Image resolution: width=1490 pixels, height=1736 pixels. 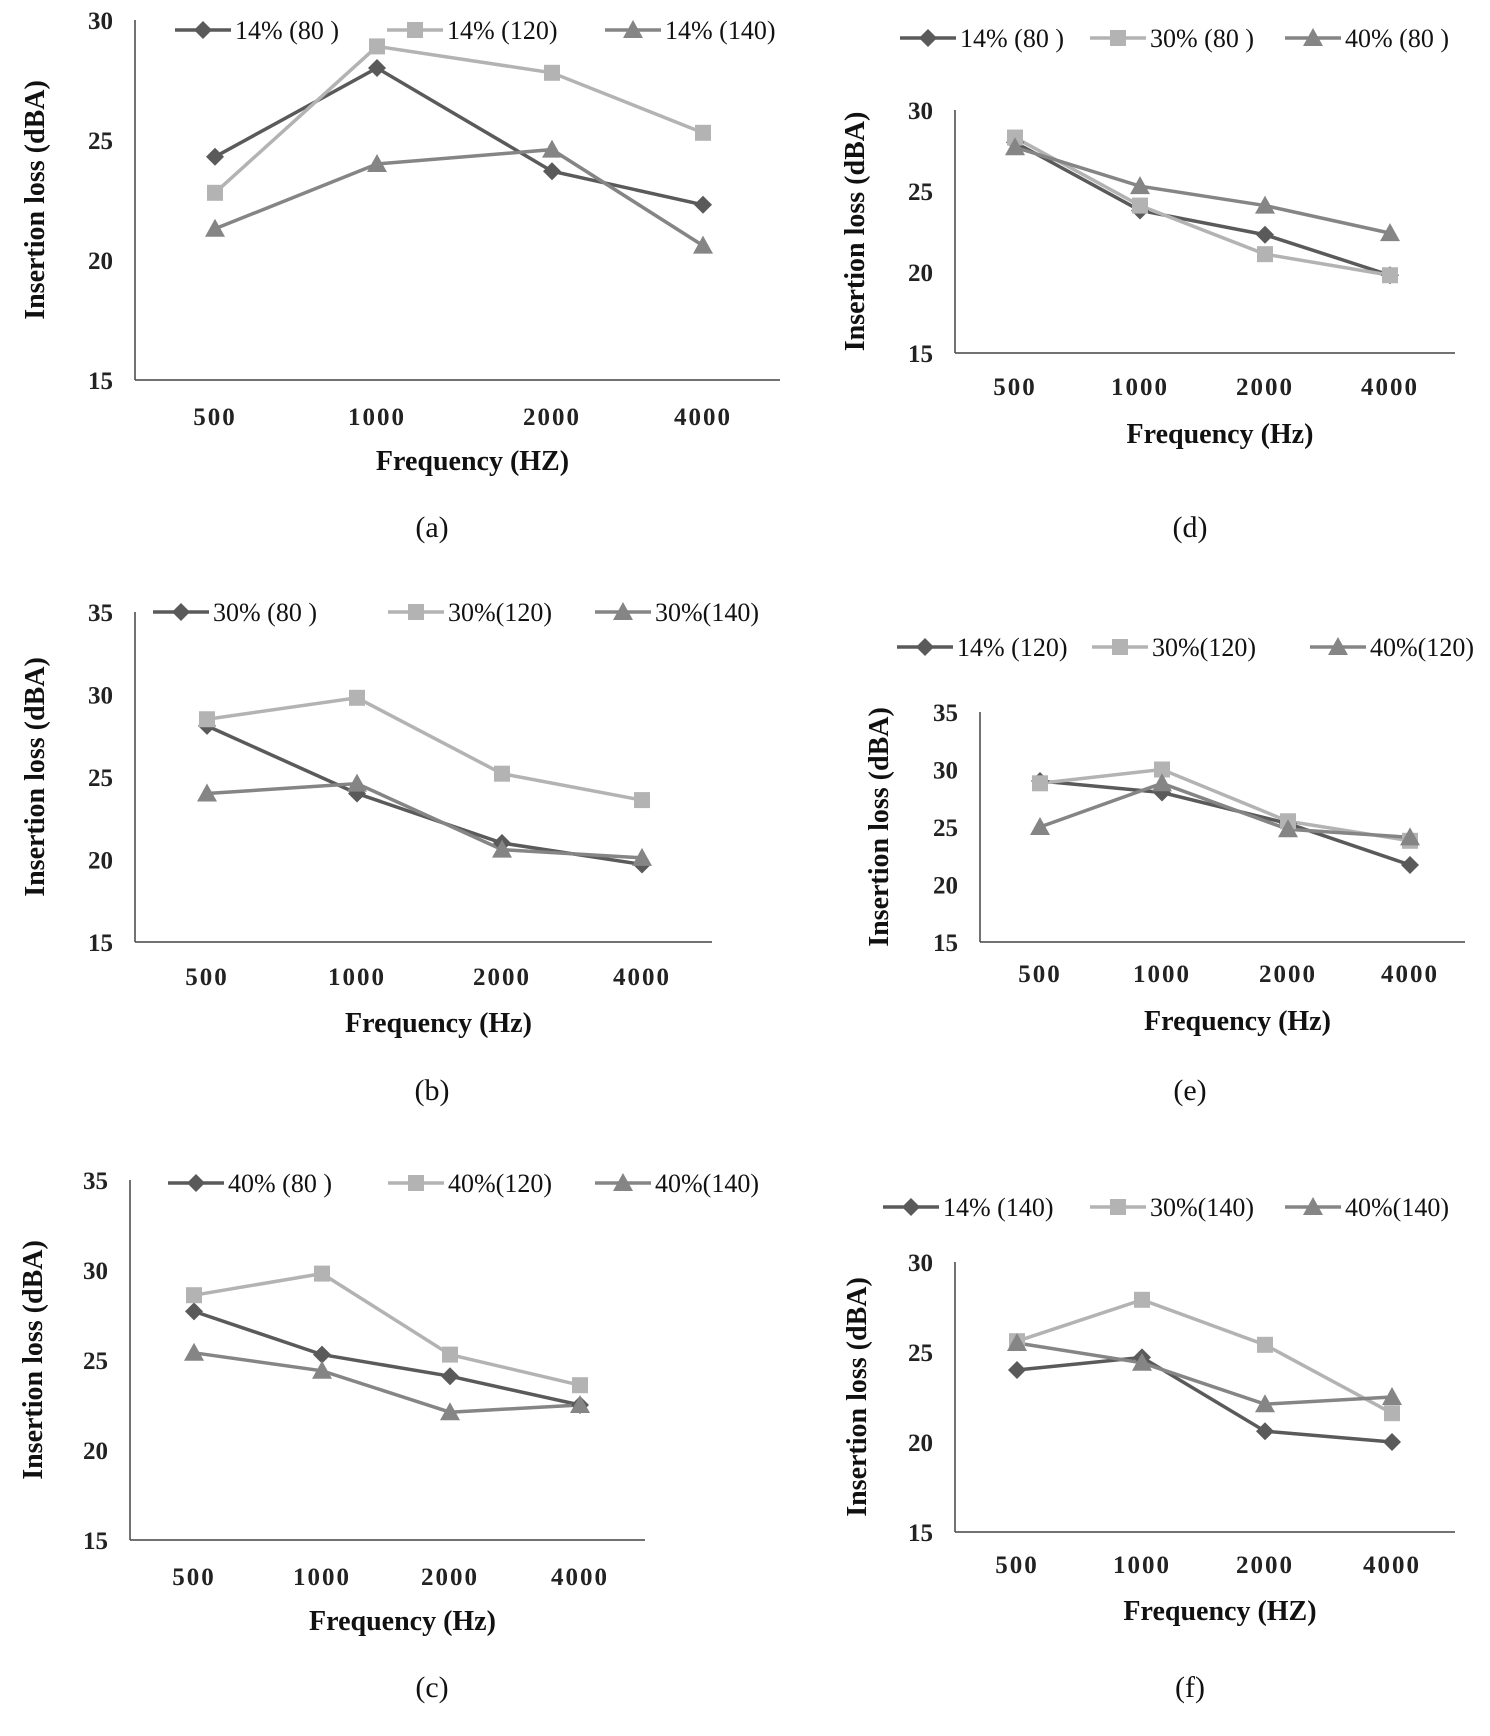 What do you see at coordinates (720, 30) in the screenshot?
I see `legend-label: 14% (140)` at bounding box center [720, 30].